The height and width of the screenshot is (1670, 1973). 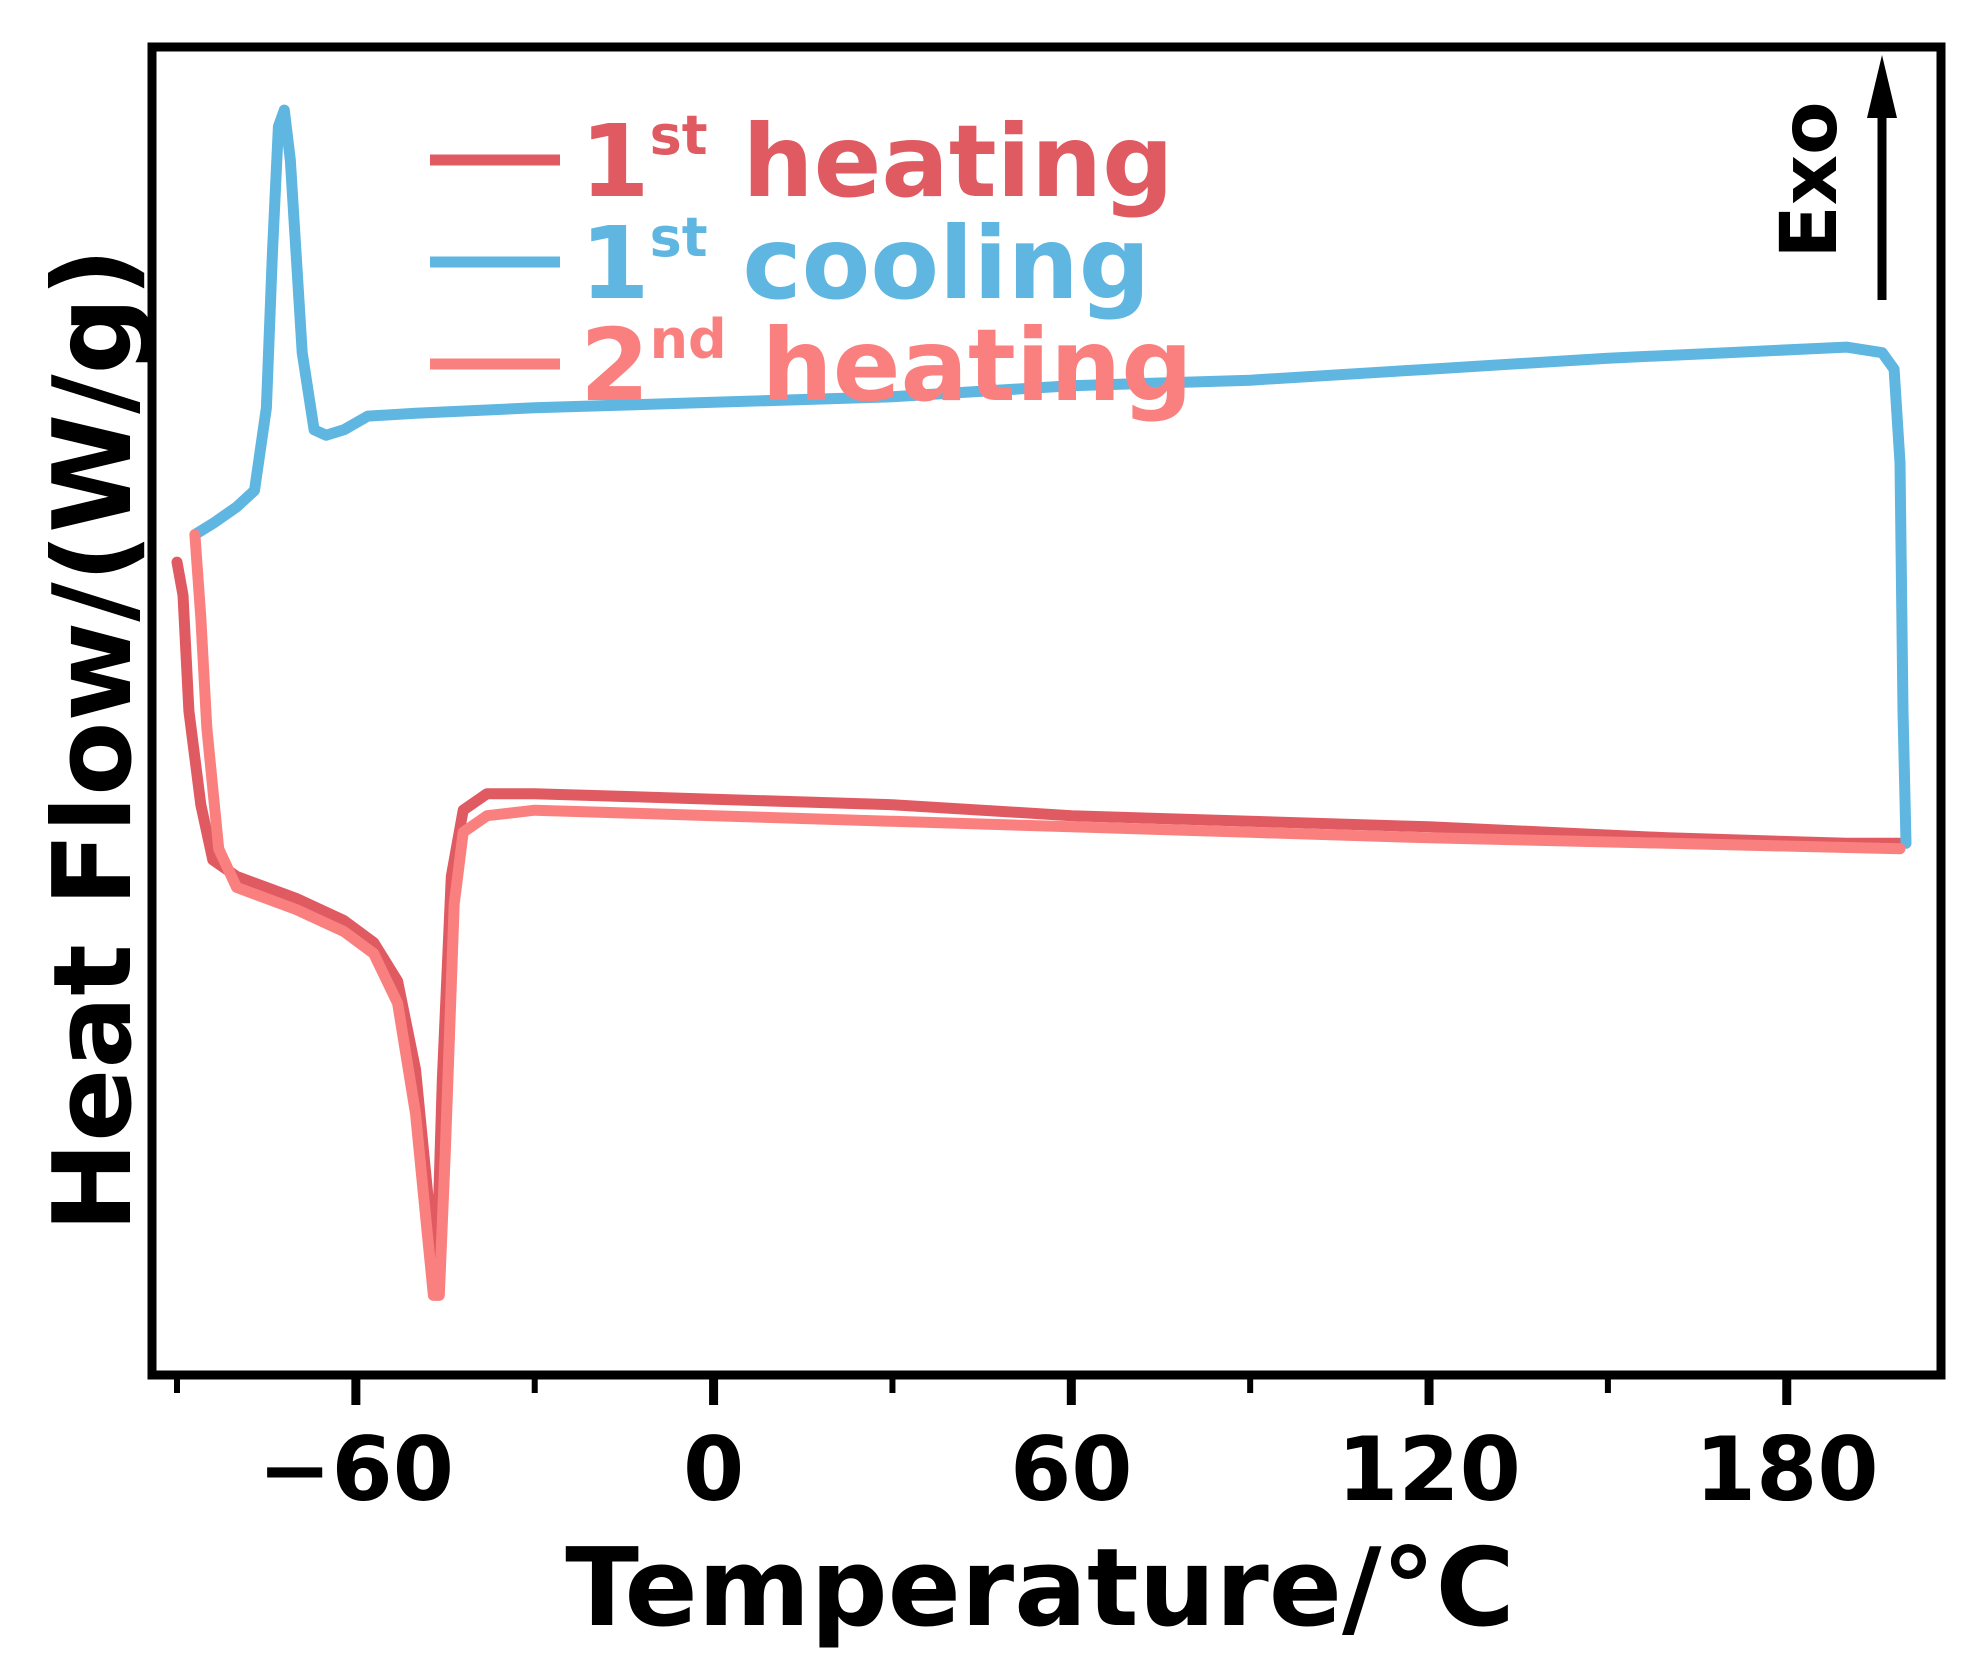 What do you see at coordinates (713, 1469) in the screenshot?
I see `x-tick-label: 0` at bounding box center [713, 1469].